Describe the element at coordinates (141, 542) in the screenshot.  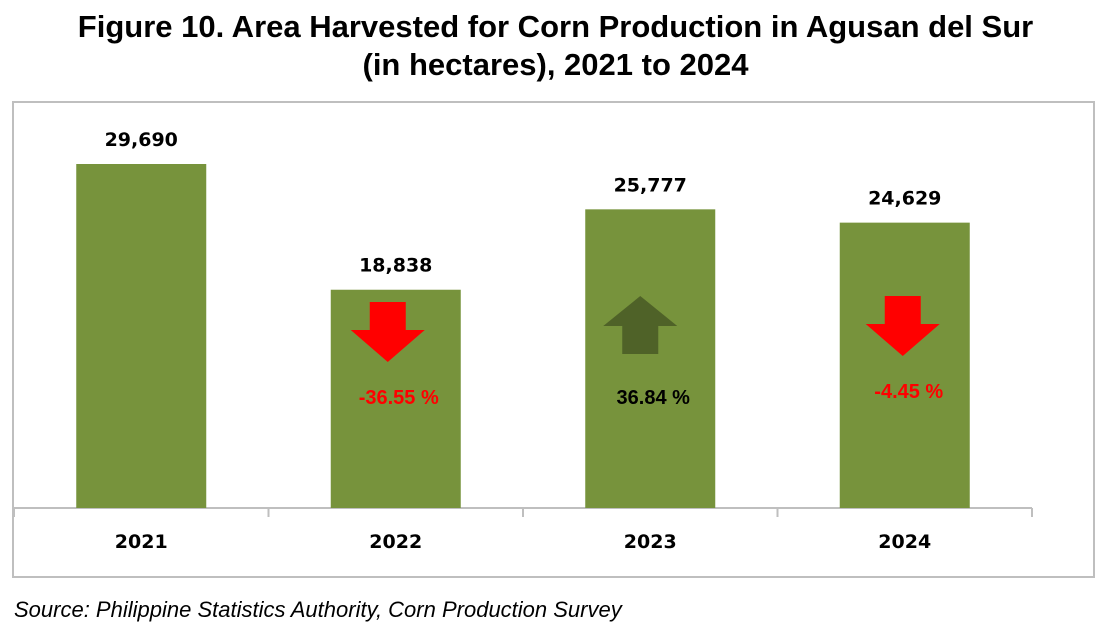
I see `x-tick-label-2021: 2021` at that location.